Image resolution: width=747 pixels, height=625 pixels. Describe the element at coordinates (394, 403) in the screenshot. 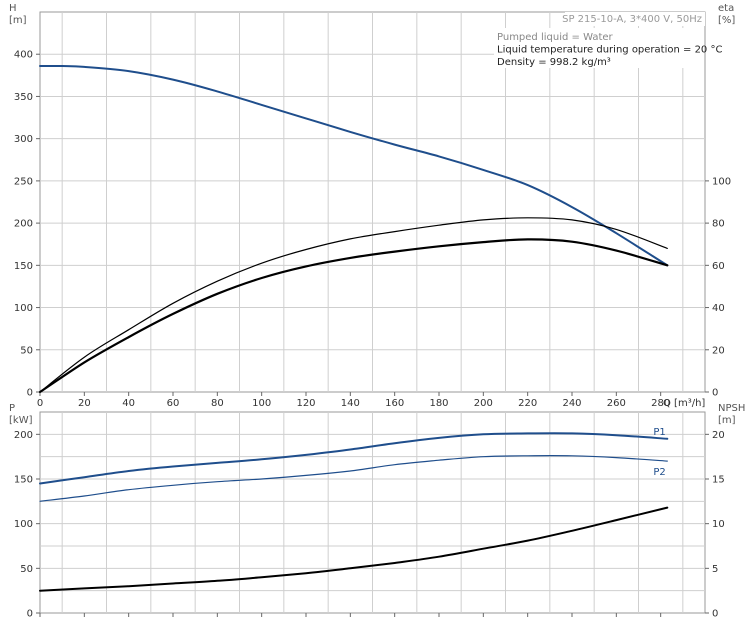

I see `top-x-tick-label: 160` at that location.